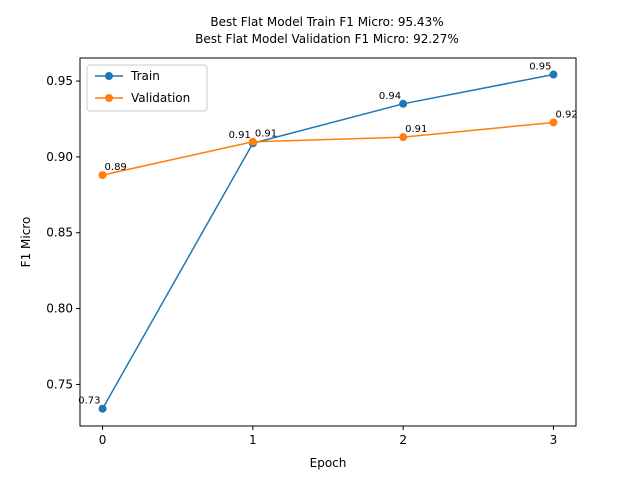 The height and width of the screenshot is (480, 640). What do you see at coordinates (109, 76) in the screenshot?
I see `legend-marker-train` at bounding box center [109, 76].